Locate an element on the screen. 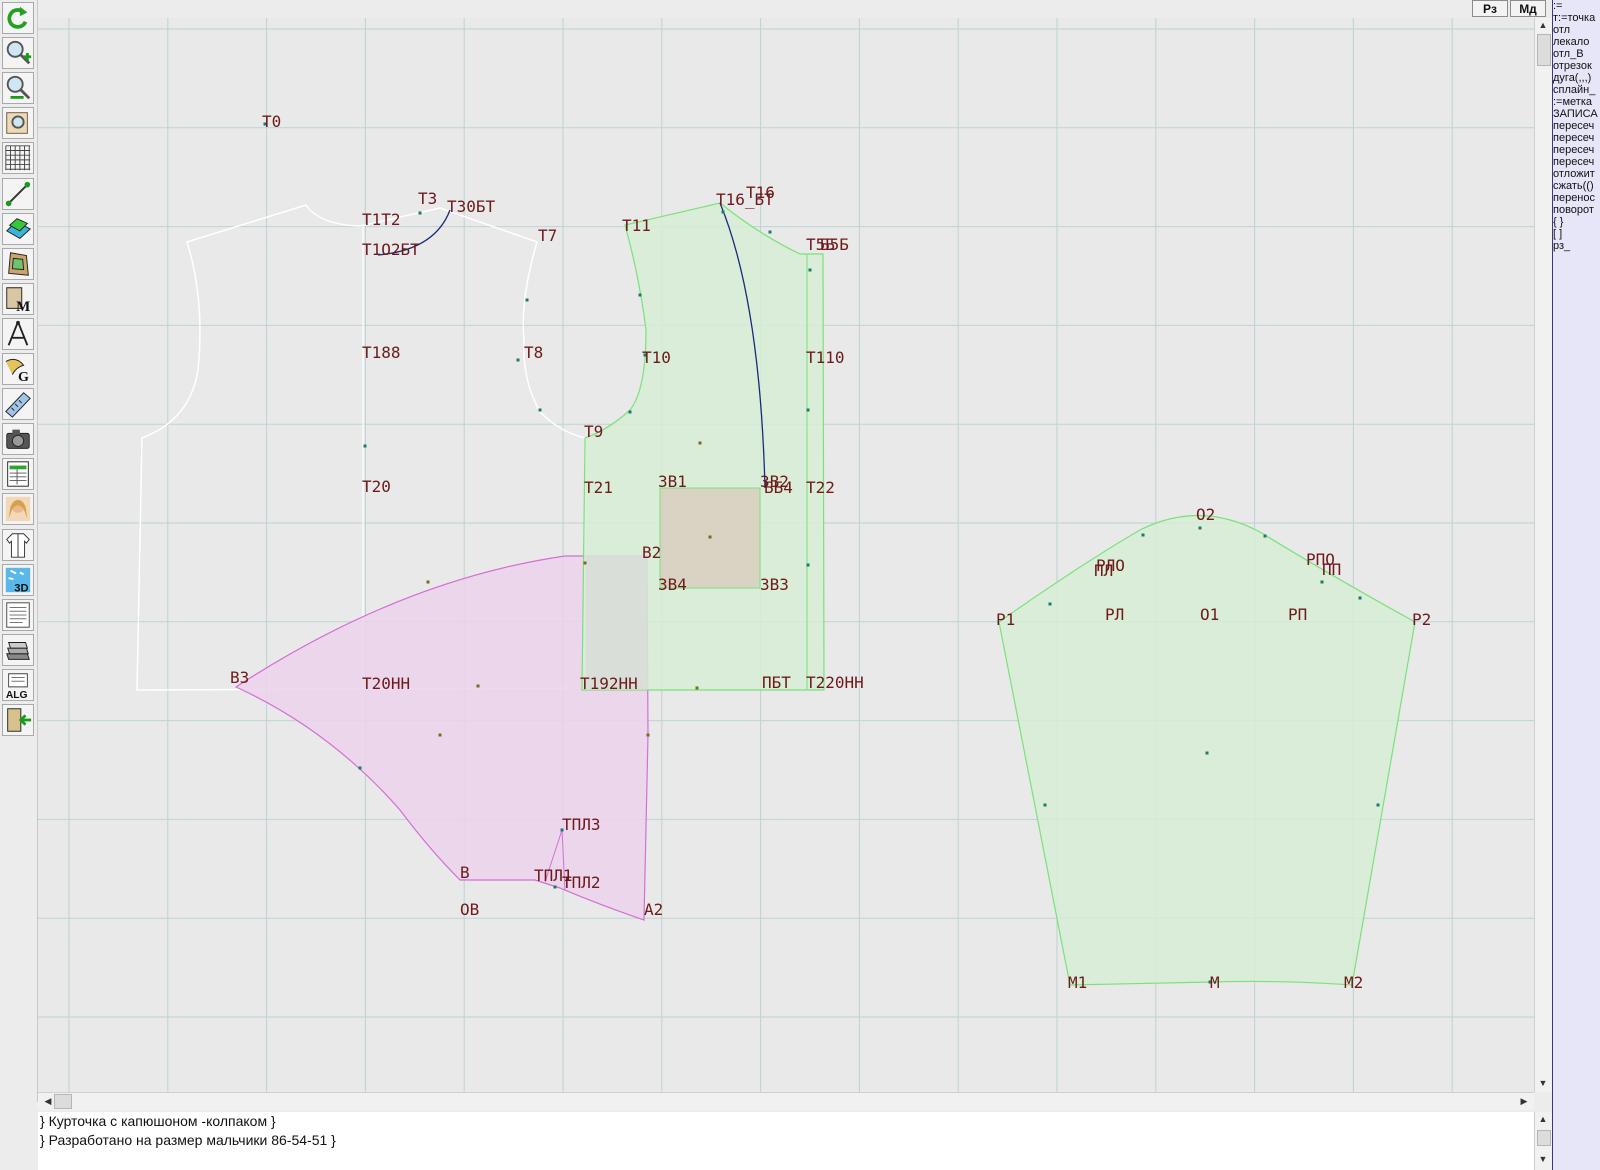  command-item: отл is located at coordinates (1562, 30).